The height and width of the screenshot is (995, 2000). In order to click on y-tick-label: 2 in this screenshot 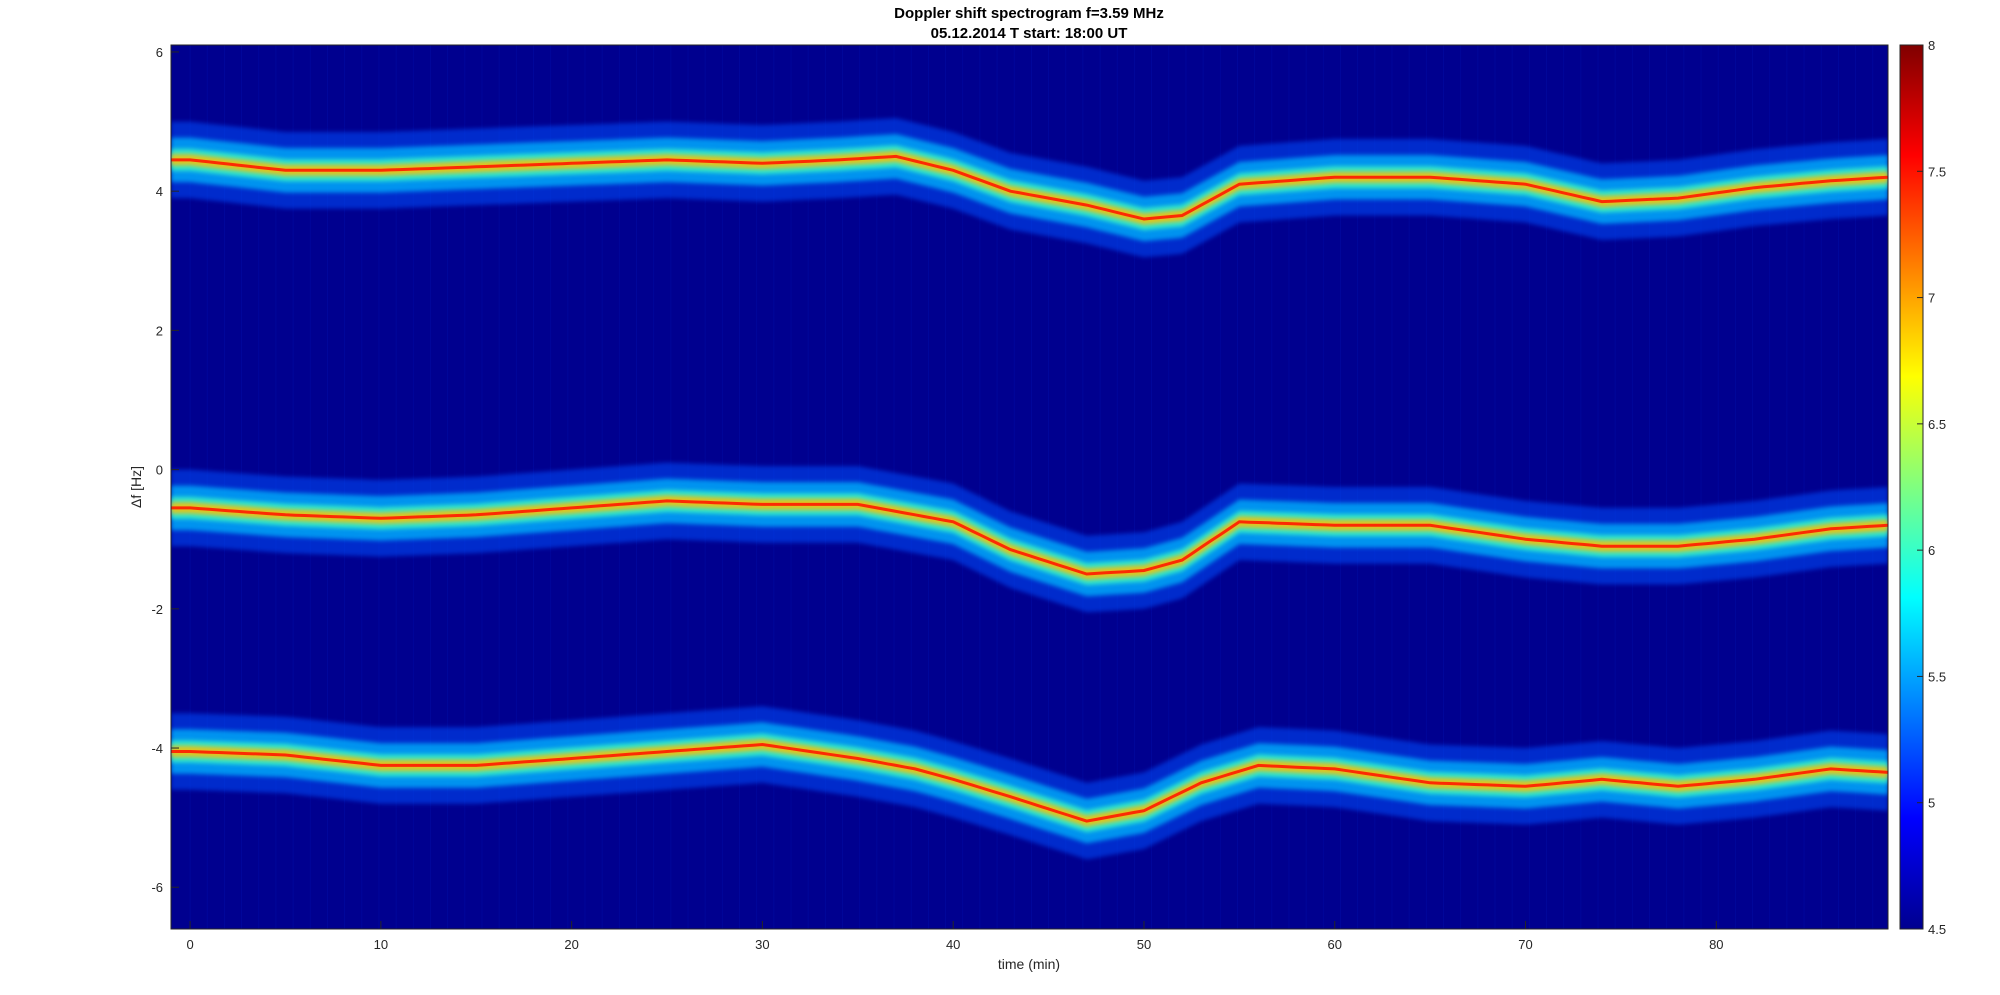, I will do `click(159, 330)`.